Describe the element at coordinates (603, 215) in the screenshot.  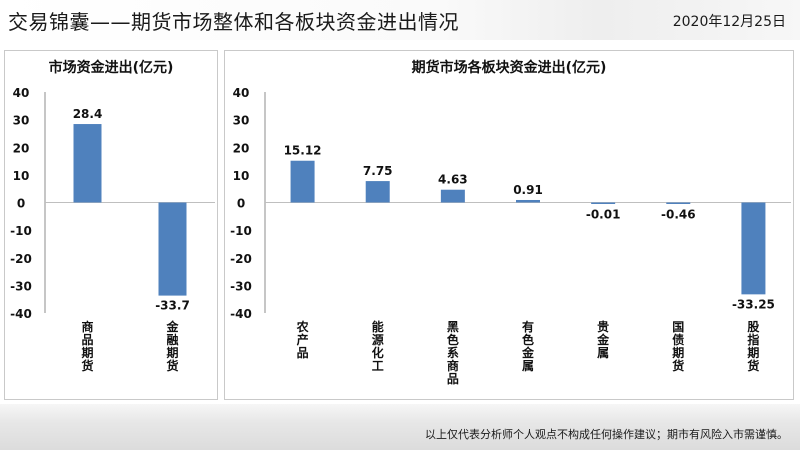
I see `data-label: -0.01` at that location.